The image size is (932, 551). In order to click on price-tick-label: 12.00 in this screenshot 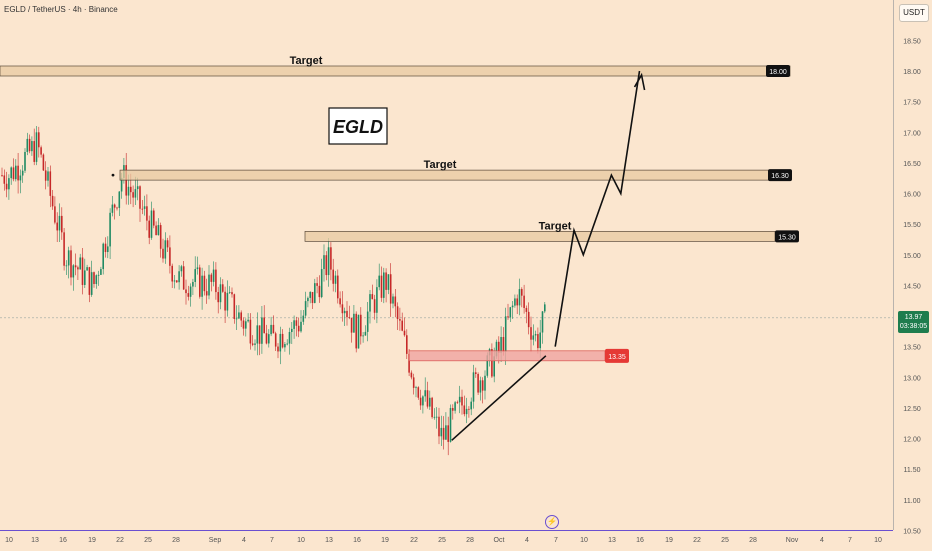, I will do `click(912, 440)`.